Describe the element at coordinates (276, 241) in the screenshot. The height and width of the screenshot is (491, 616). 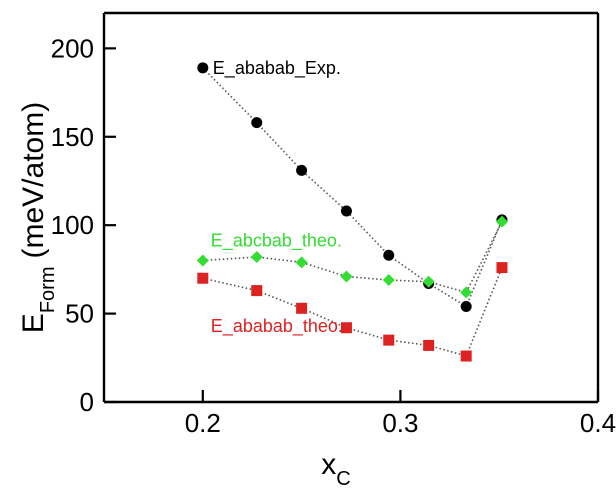
I see `series-label: E_abcbab_theo.` at that location.